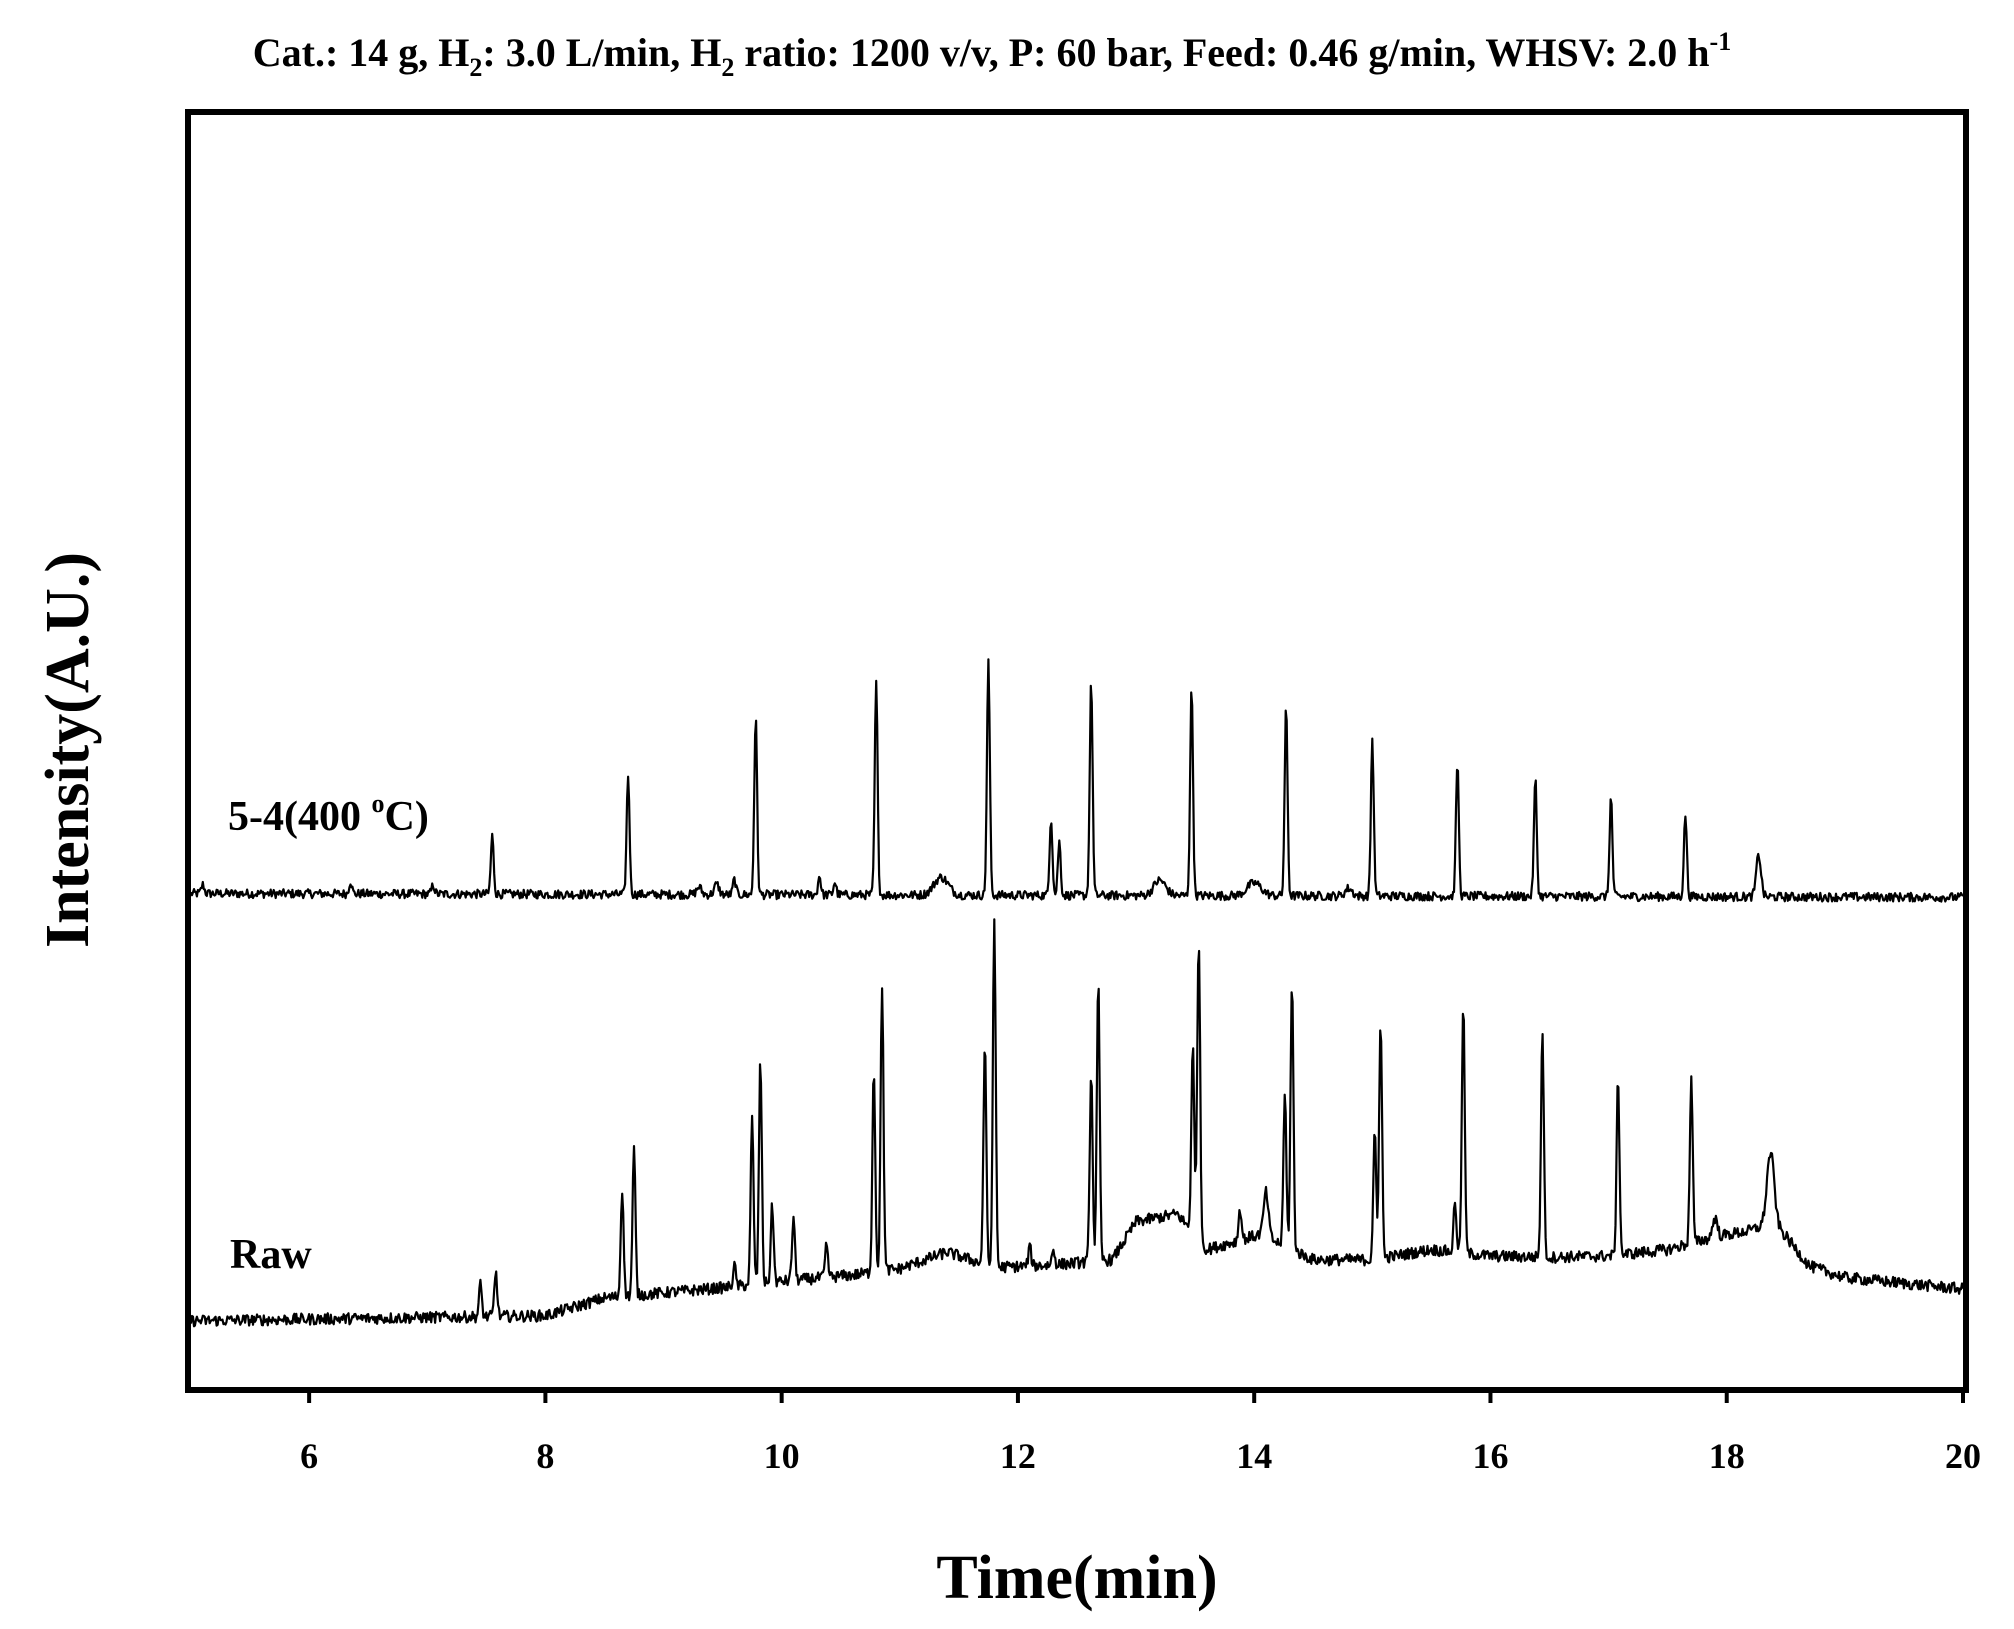 The image size is (2014, 1629). I want to click on x-axis: 6 8 10 12 14 16 18 20, so click(1140, 1433).